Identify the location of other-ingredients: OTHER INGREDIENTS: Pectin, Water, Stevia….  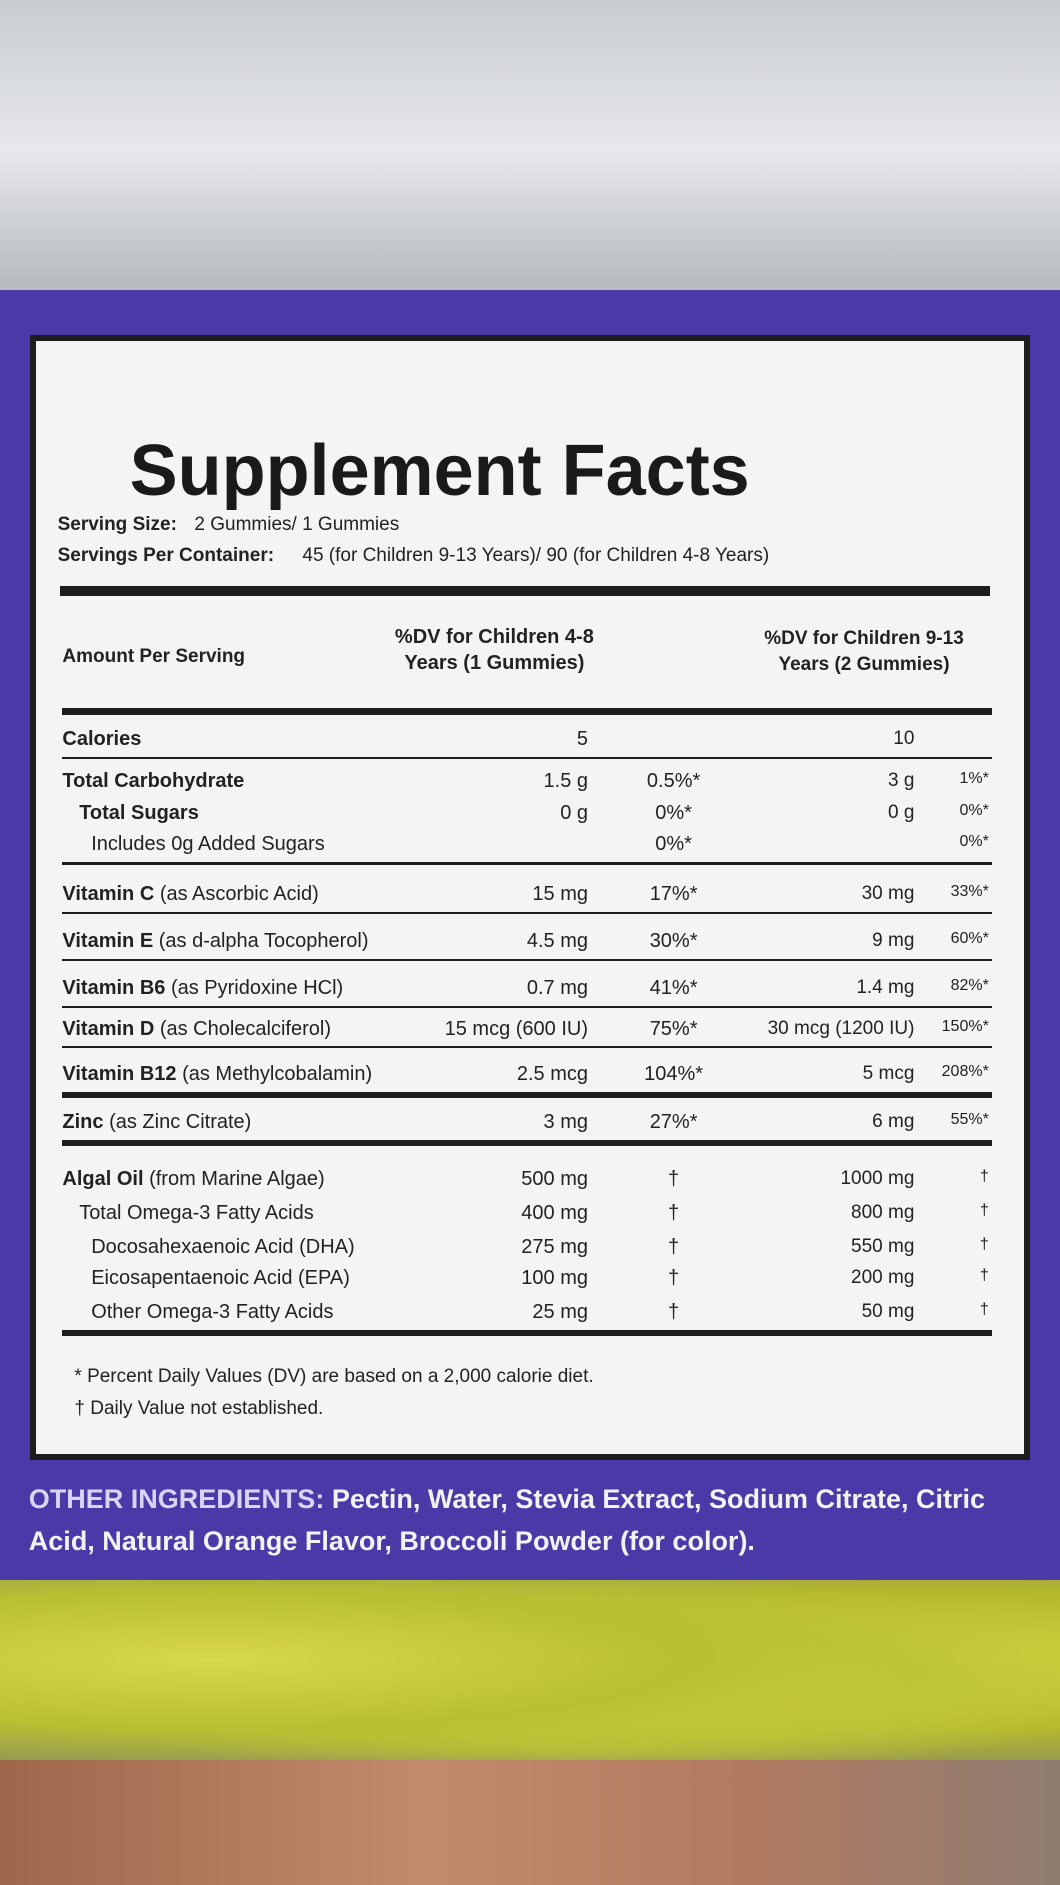
(529, 1520).